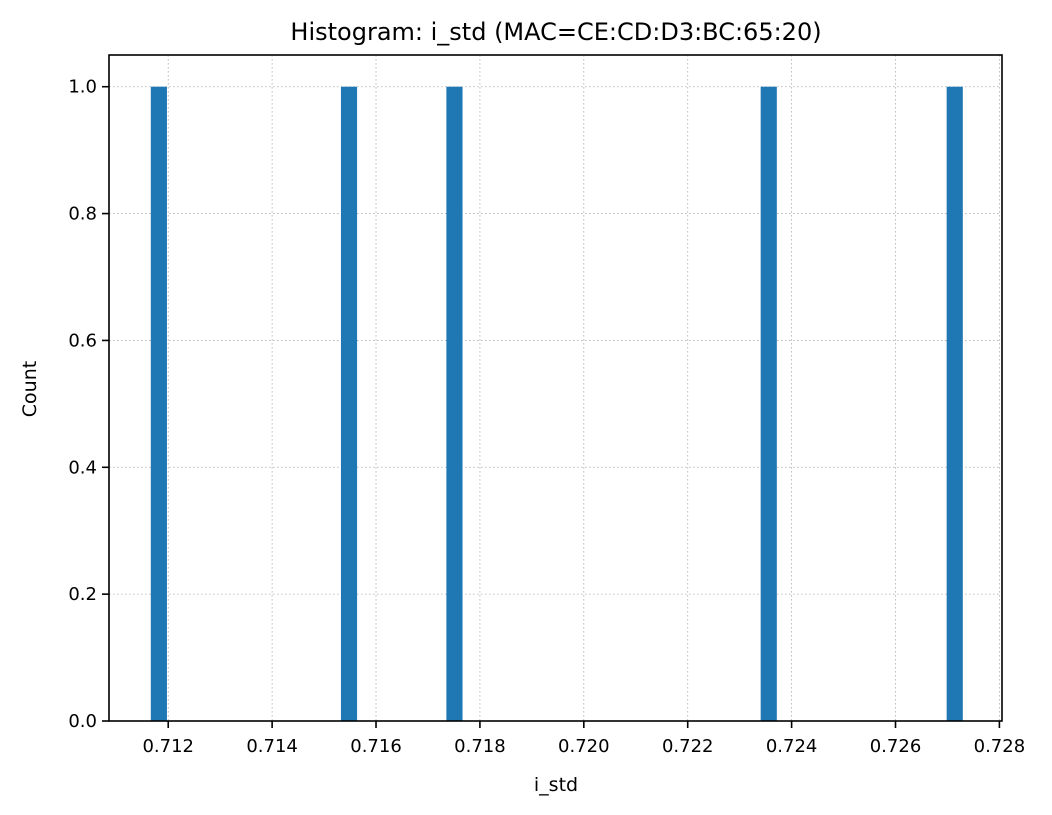 The width and height of the screenshot is (1052, 815). Describe the element at coordinates (82, 467) in the screenshot. I see `y-tick-label: 0.4` at that location.